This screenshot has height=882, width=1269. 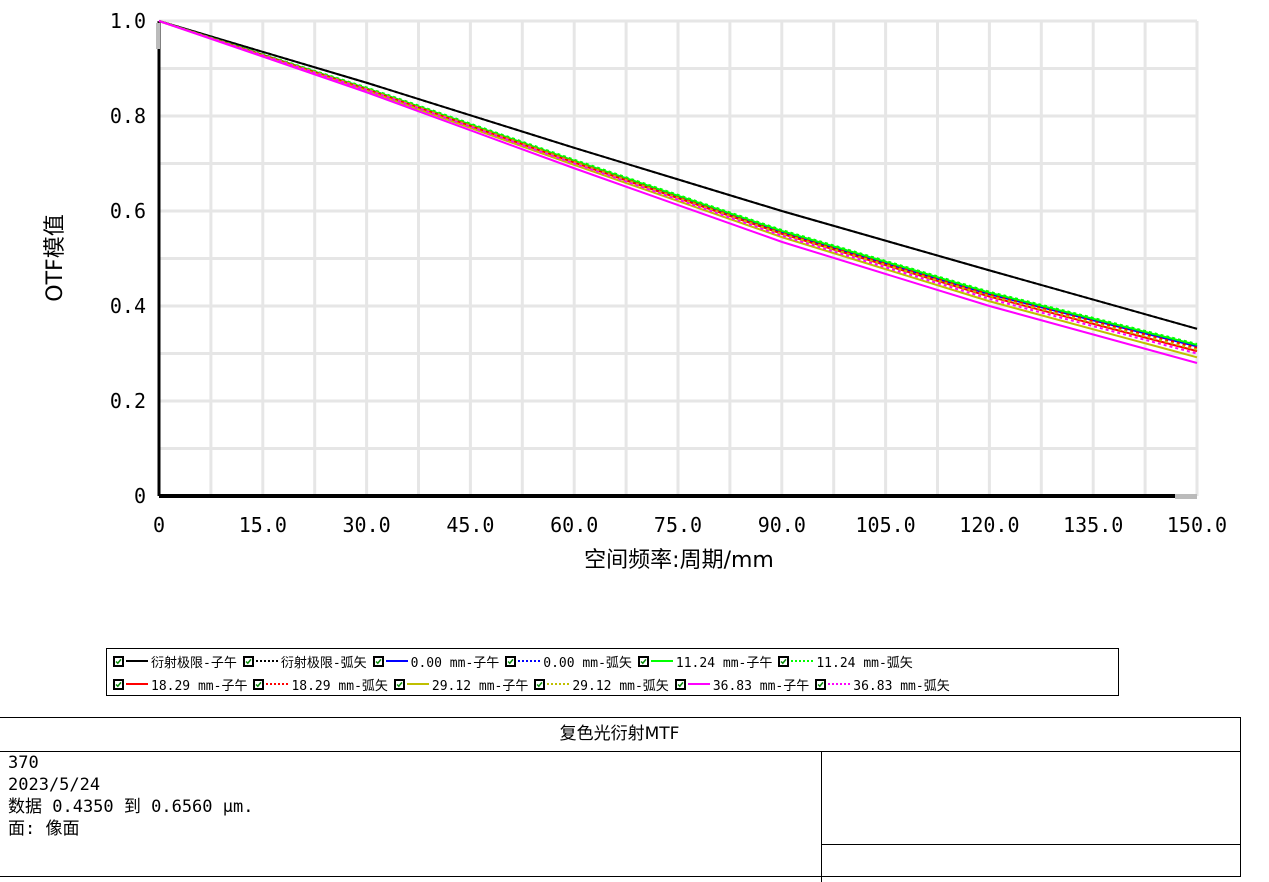 What do you see at coordinates (864, 663) in the screenshot?
I see `legend-label: 11.24 mm-弧矢` at bounding box center [864, 663].